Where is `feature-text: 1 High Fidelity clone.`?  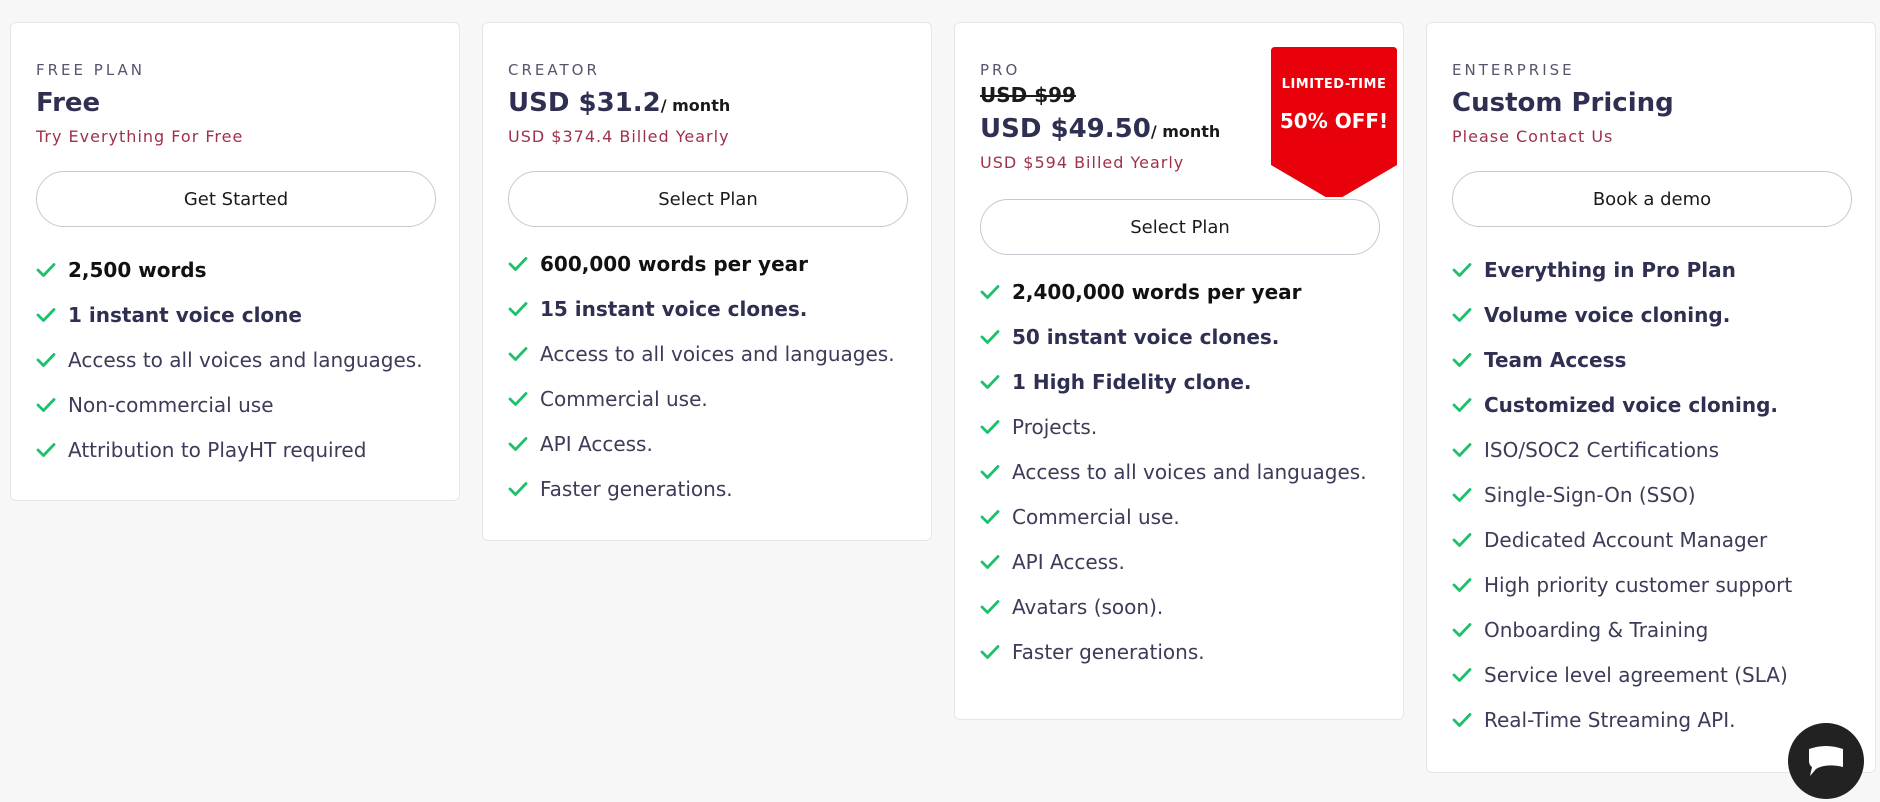 feature-text: 1 High Fidelity clone. is located at coordinates (1132, 381).